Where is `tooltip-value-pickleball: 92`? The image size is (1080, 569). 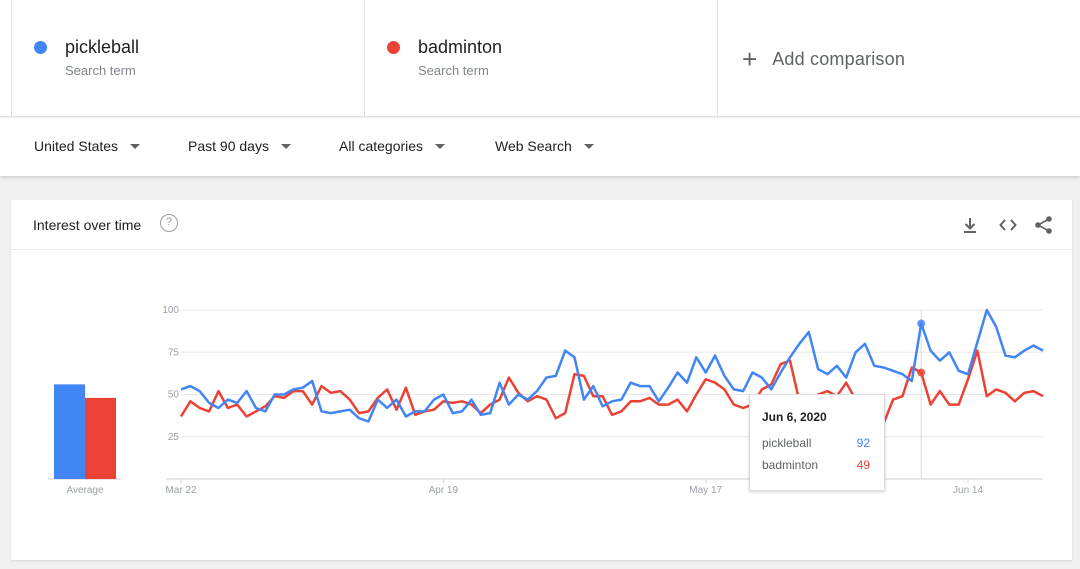 tooltip-value-pickleball: 92 is located at coordinates (863, 443).